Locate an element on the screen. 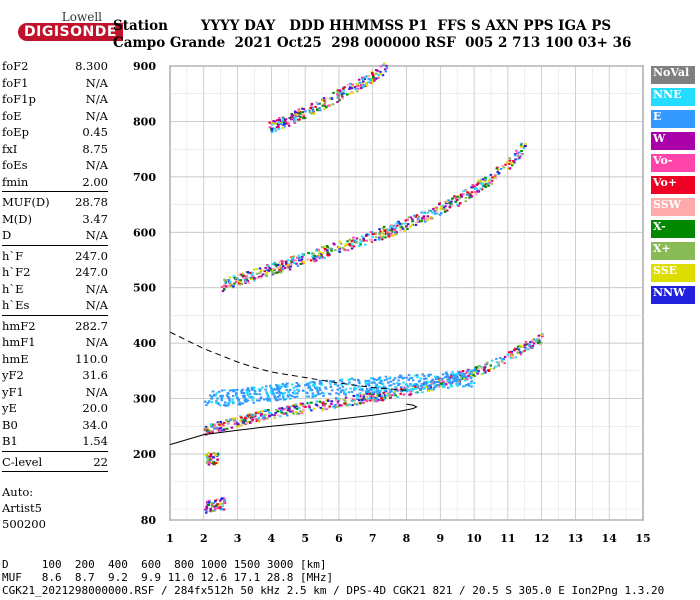 The image size is (700, 600). x-tick-label: 6 is located at coordinates (339, 538).